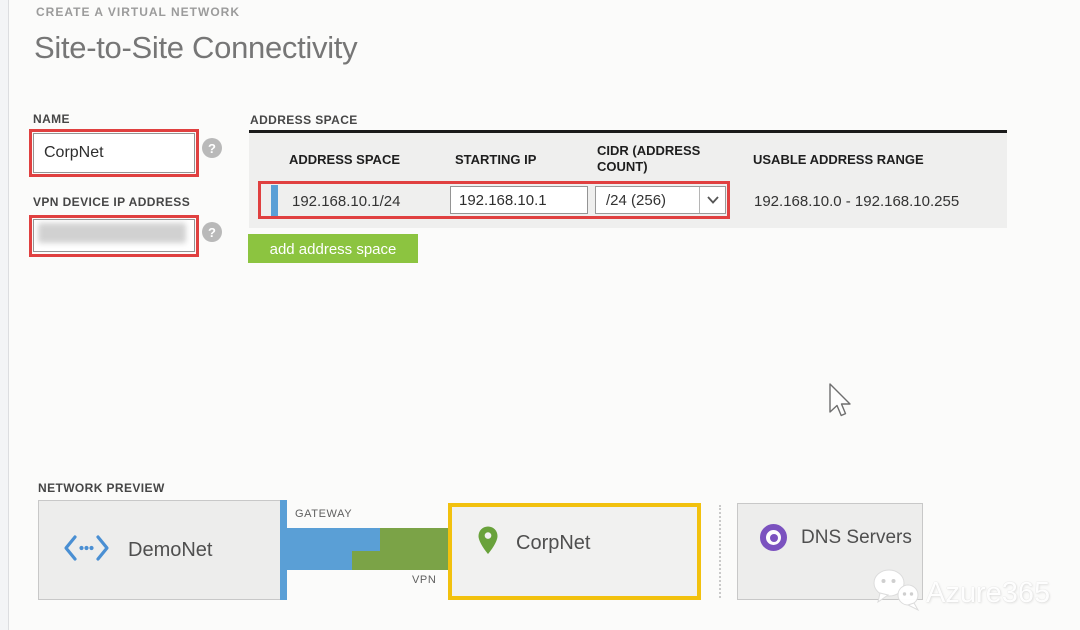 The image size is (1080, 630). I want to click on virtual-network-icon, so click(86, 550).